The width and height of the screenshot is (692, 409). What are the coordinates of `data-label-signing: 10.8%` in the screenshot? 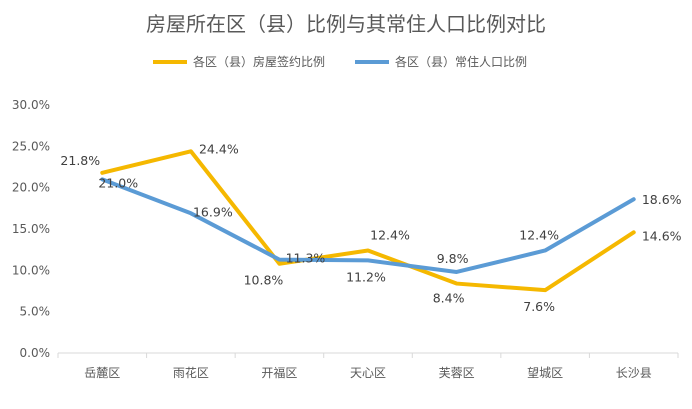 It's located at (264, 280).